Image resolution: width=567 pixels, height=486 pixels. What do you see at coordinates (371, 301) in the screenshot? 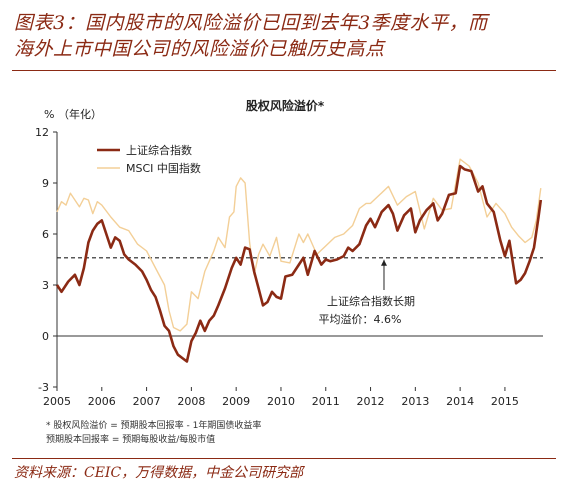
I see `annotation-line-1: 上证综合指数长期` at bounding box center [371, 301].